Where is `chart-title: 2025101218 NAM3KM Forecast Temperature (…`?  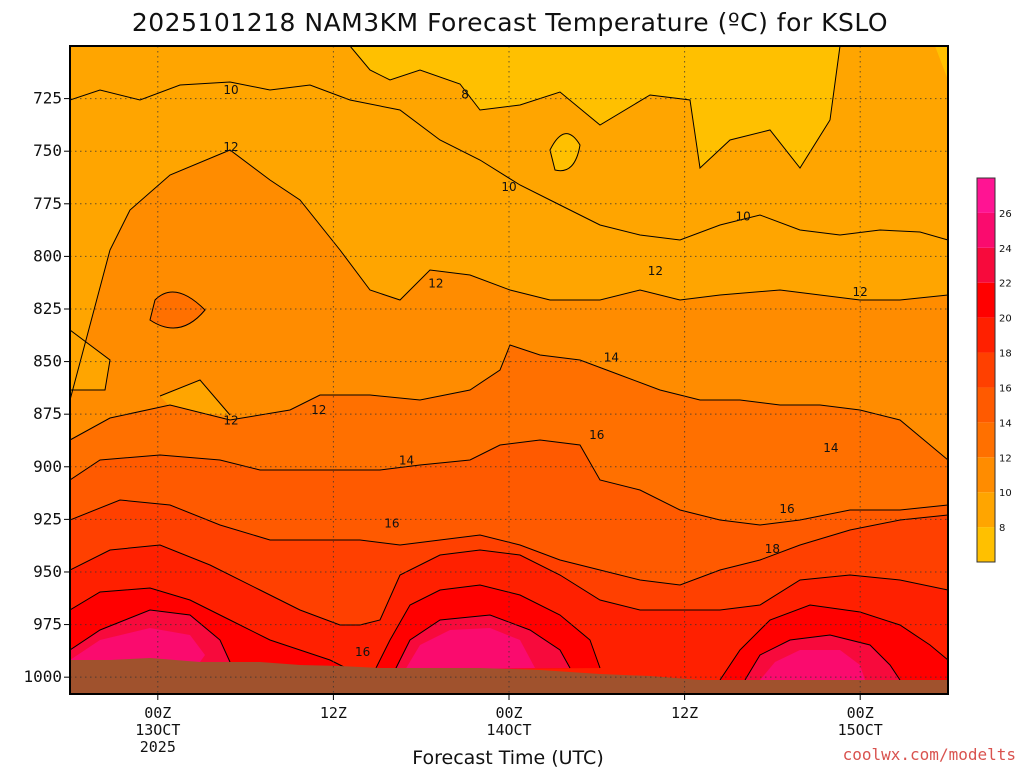
chart-title: 2025101218 NAM3KM Forecast Temperature (… is located at coordinates (510, 22).